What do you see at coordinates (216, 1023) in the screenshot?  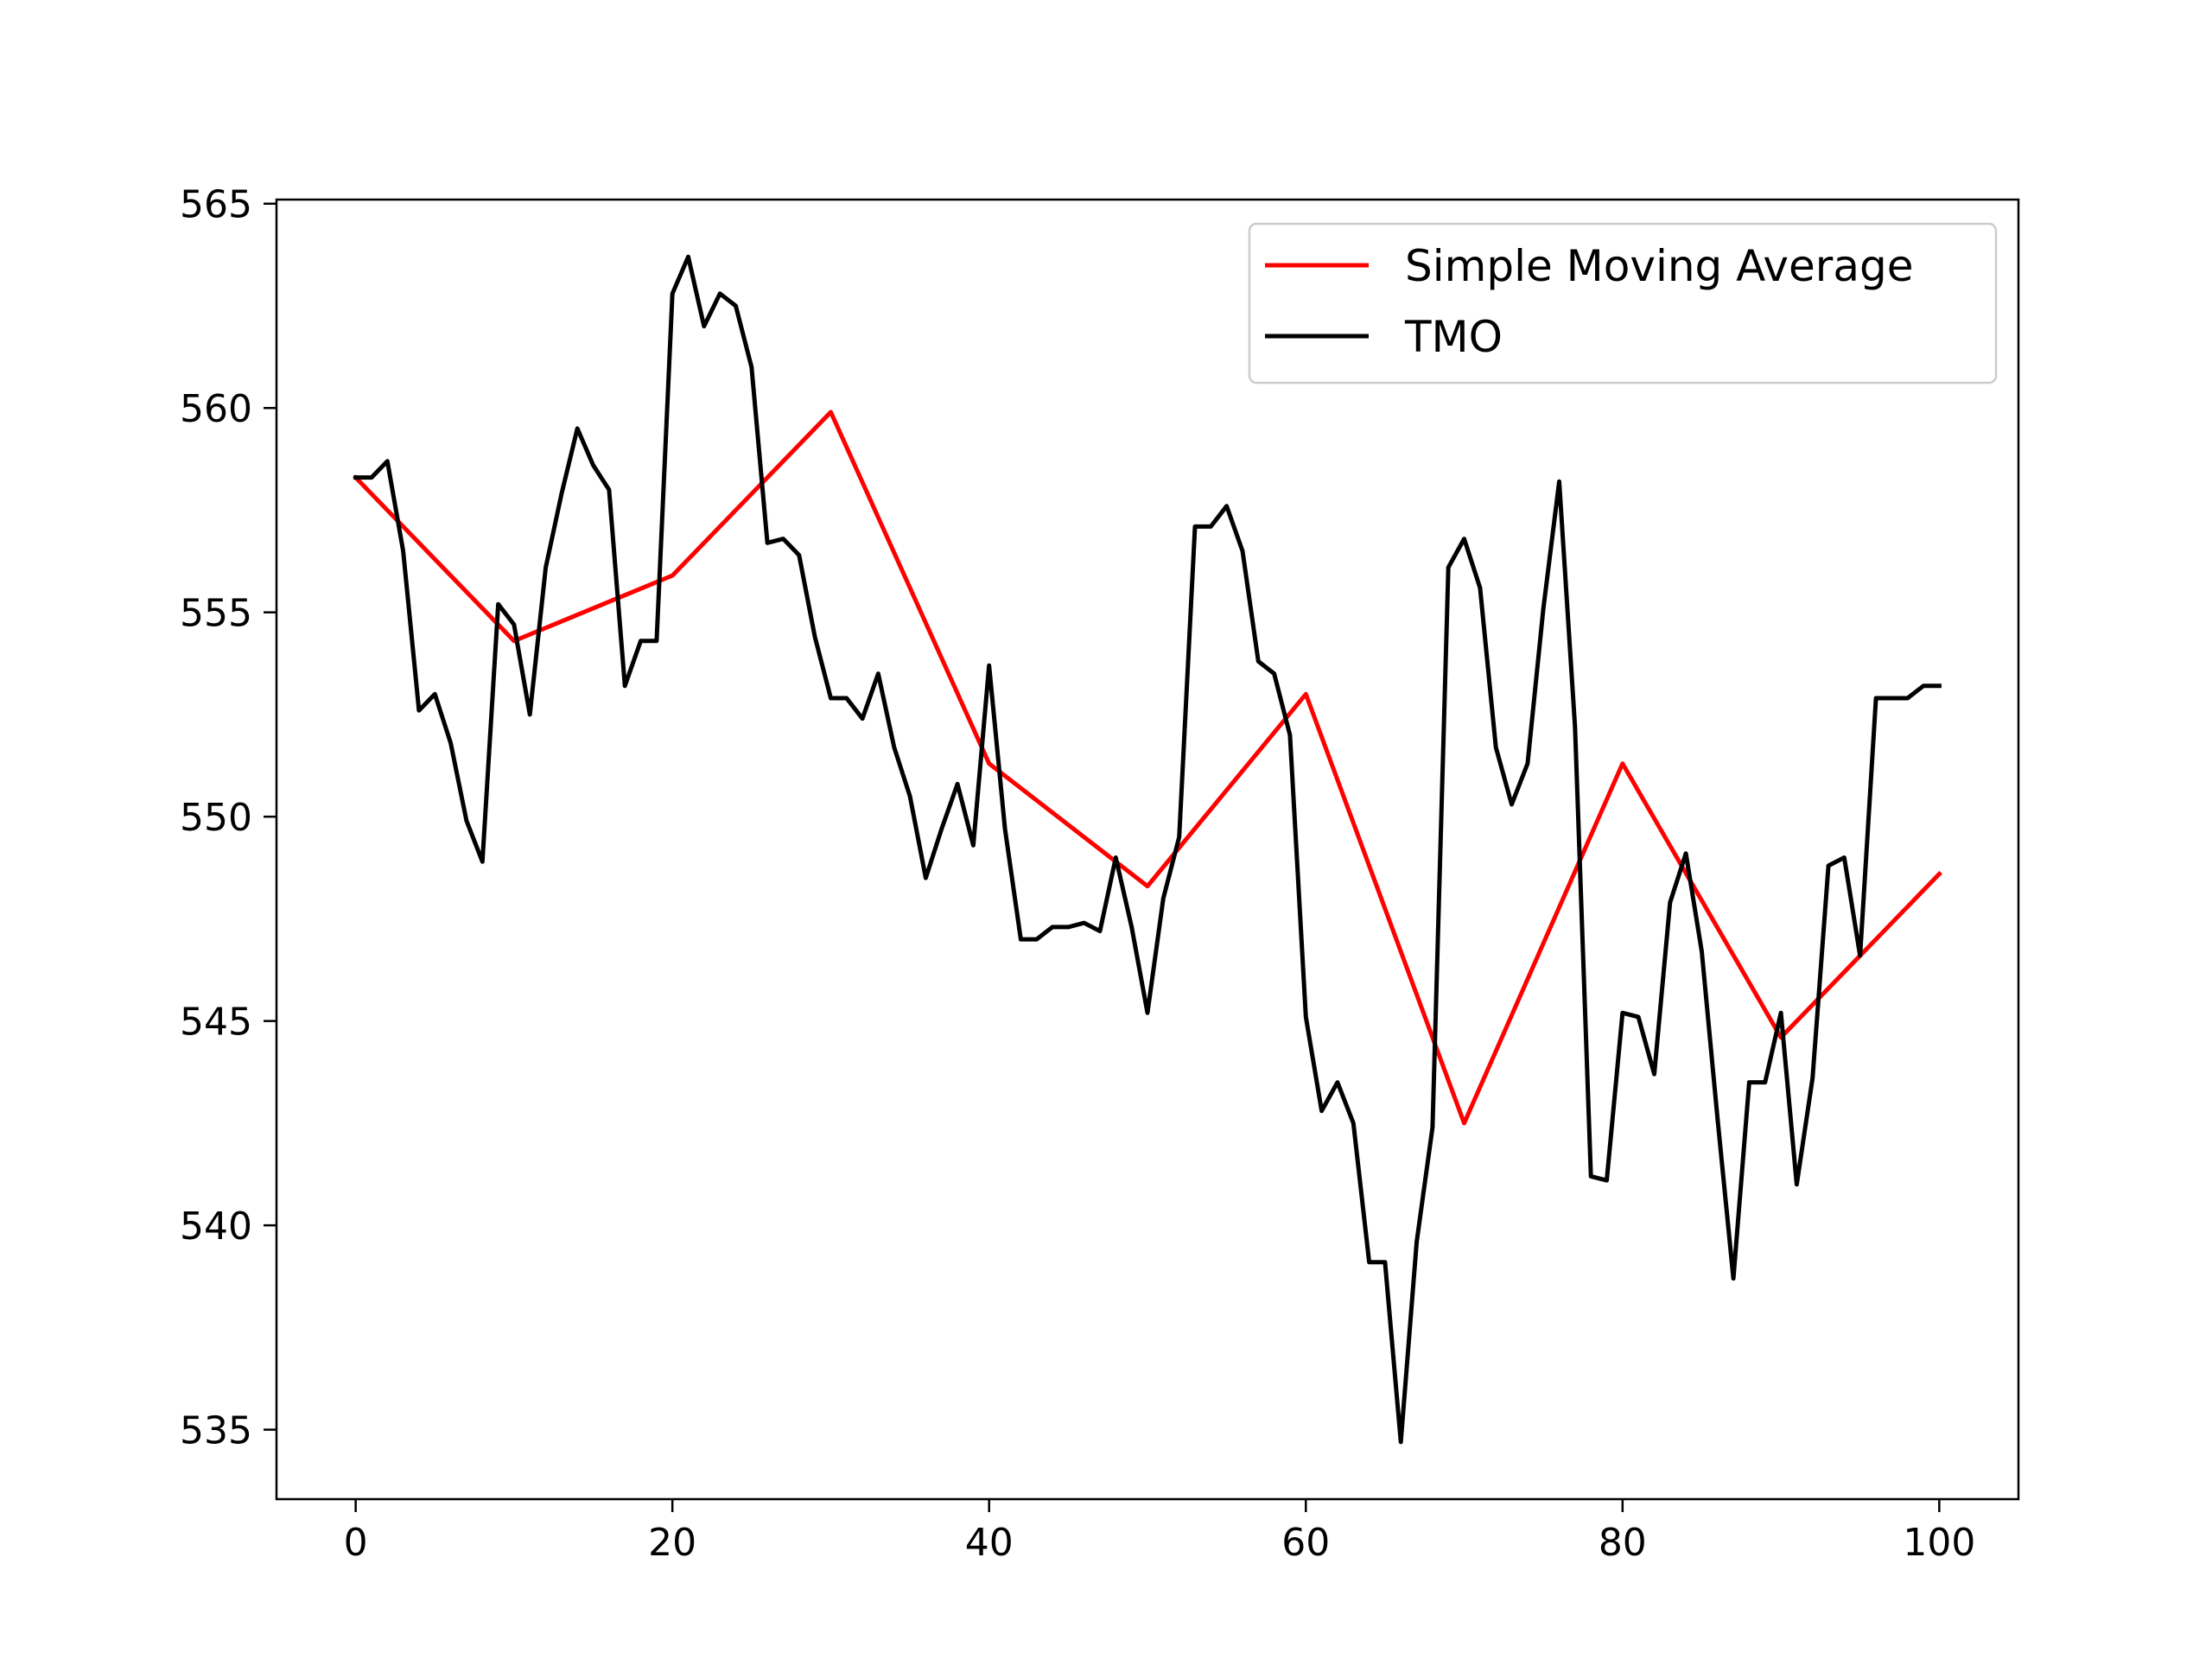 I see `y-tick-label: 545` at bounding box center [216, 1023].